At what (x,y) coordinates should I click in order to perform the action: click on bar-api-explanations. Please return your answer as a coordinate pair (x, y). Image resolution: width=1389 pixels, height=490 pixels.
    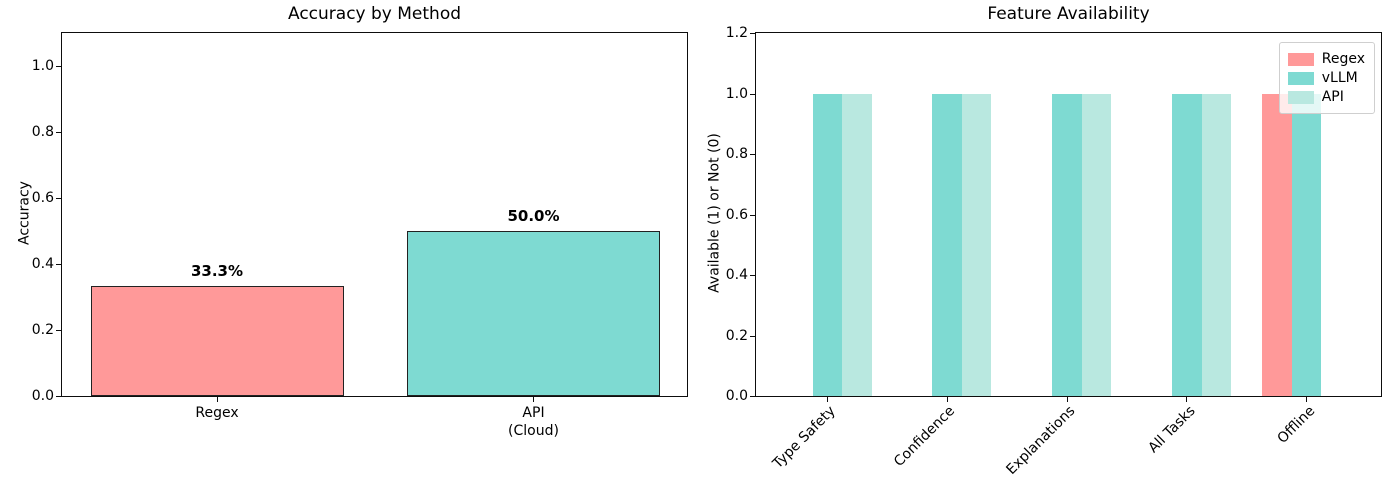
    Looking at the image, I should click on (1096, 244).